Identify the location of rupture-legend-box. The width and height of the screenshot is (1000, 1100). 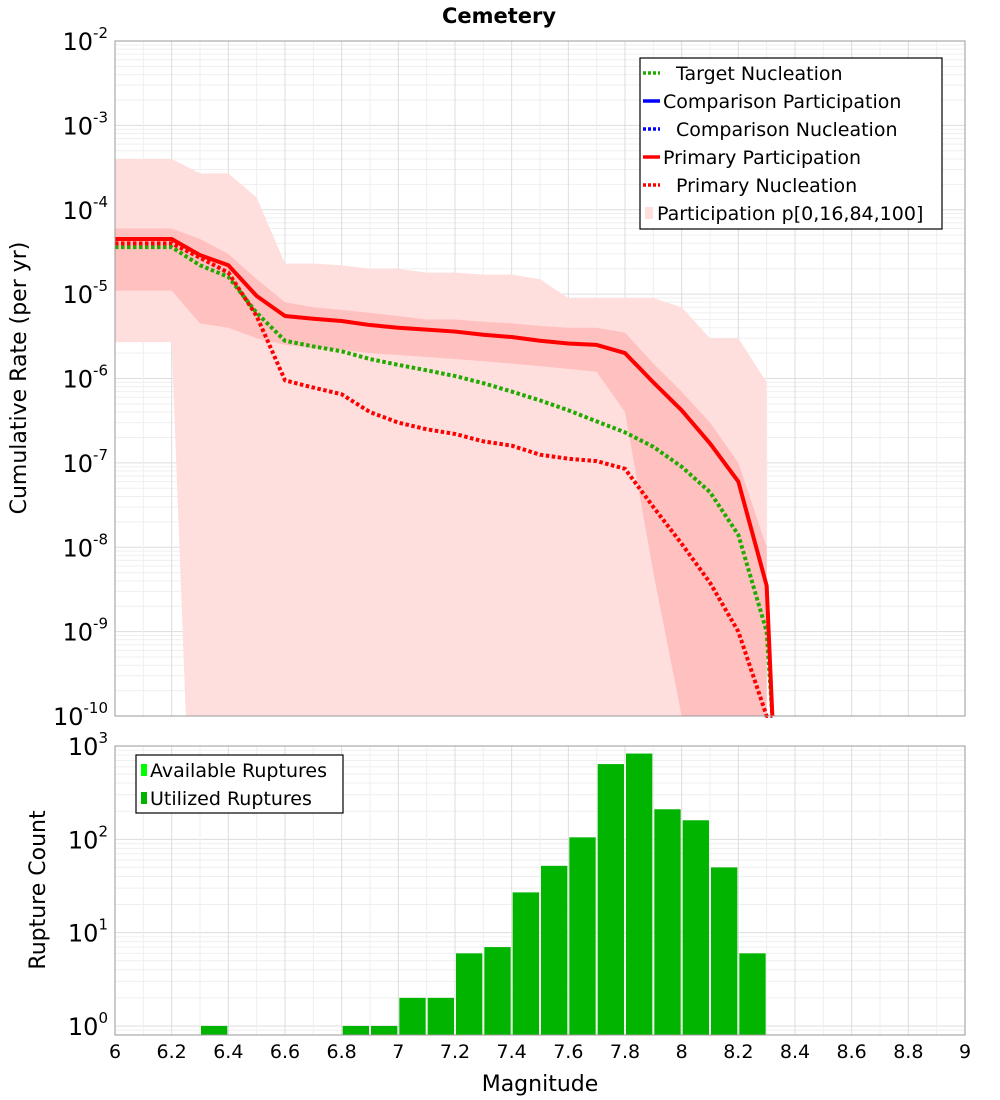
(239, 784).